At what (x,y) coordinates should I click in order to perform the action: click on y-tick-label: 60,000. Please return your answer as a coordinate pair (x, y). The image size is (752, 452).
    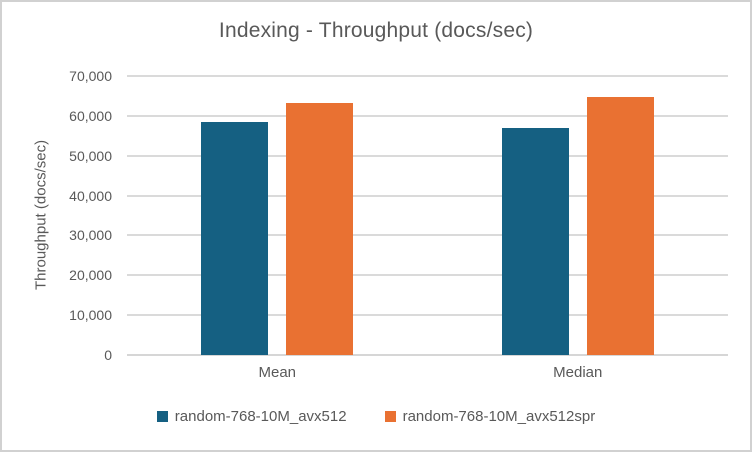
    Looking at the image, I should click on (90, 115).